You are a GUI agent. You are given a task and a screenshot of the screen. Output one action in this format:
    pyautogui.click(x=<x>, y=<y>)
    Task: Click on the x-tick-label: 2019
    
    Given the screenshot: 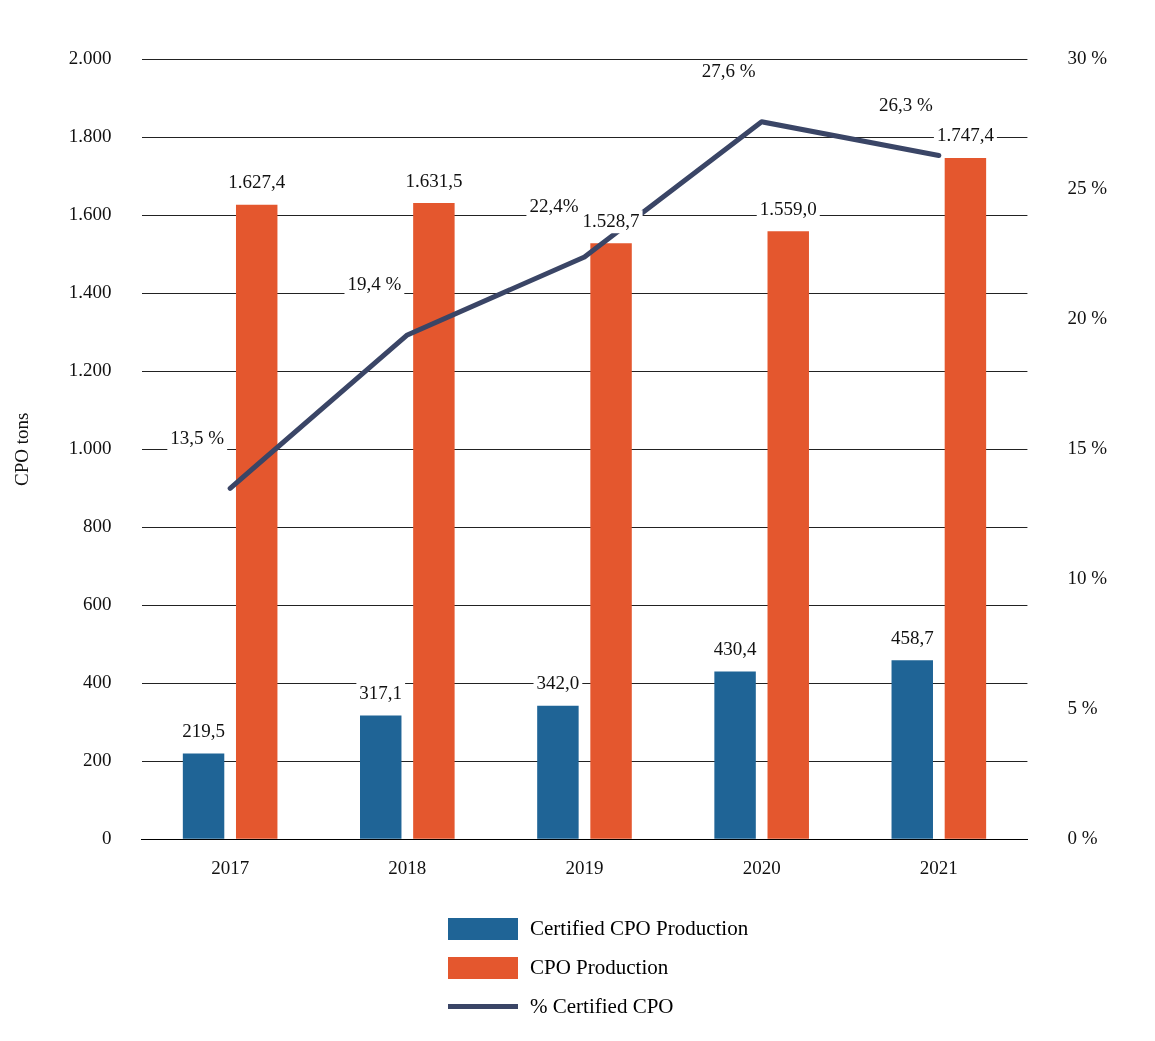 What is the action you would take?
    pyautogui.click(x=584, y=867)
    